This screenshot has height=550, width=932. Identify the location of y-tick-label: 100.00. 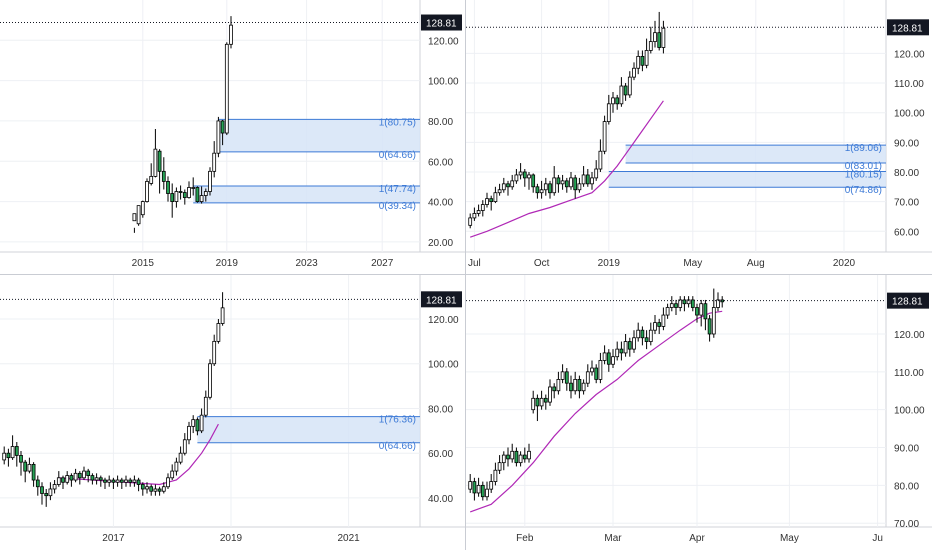
(909, 411).